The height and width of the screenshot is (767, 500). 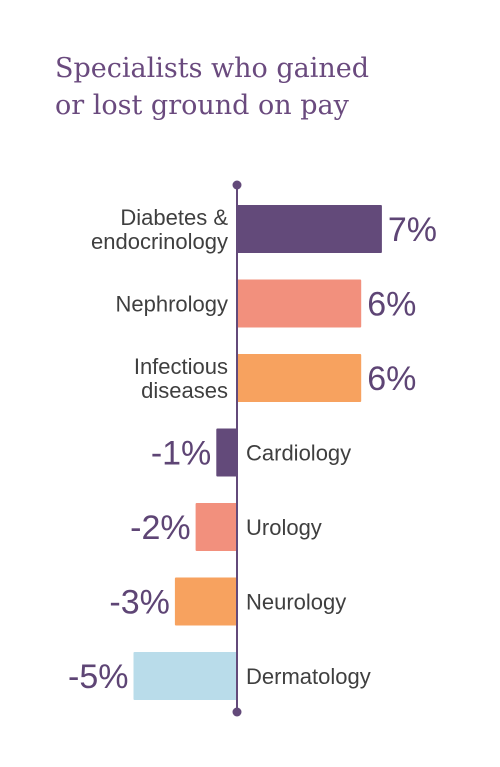 I want to click on category-label-line: Neurology, so click(x=296, y=602).